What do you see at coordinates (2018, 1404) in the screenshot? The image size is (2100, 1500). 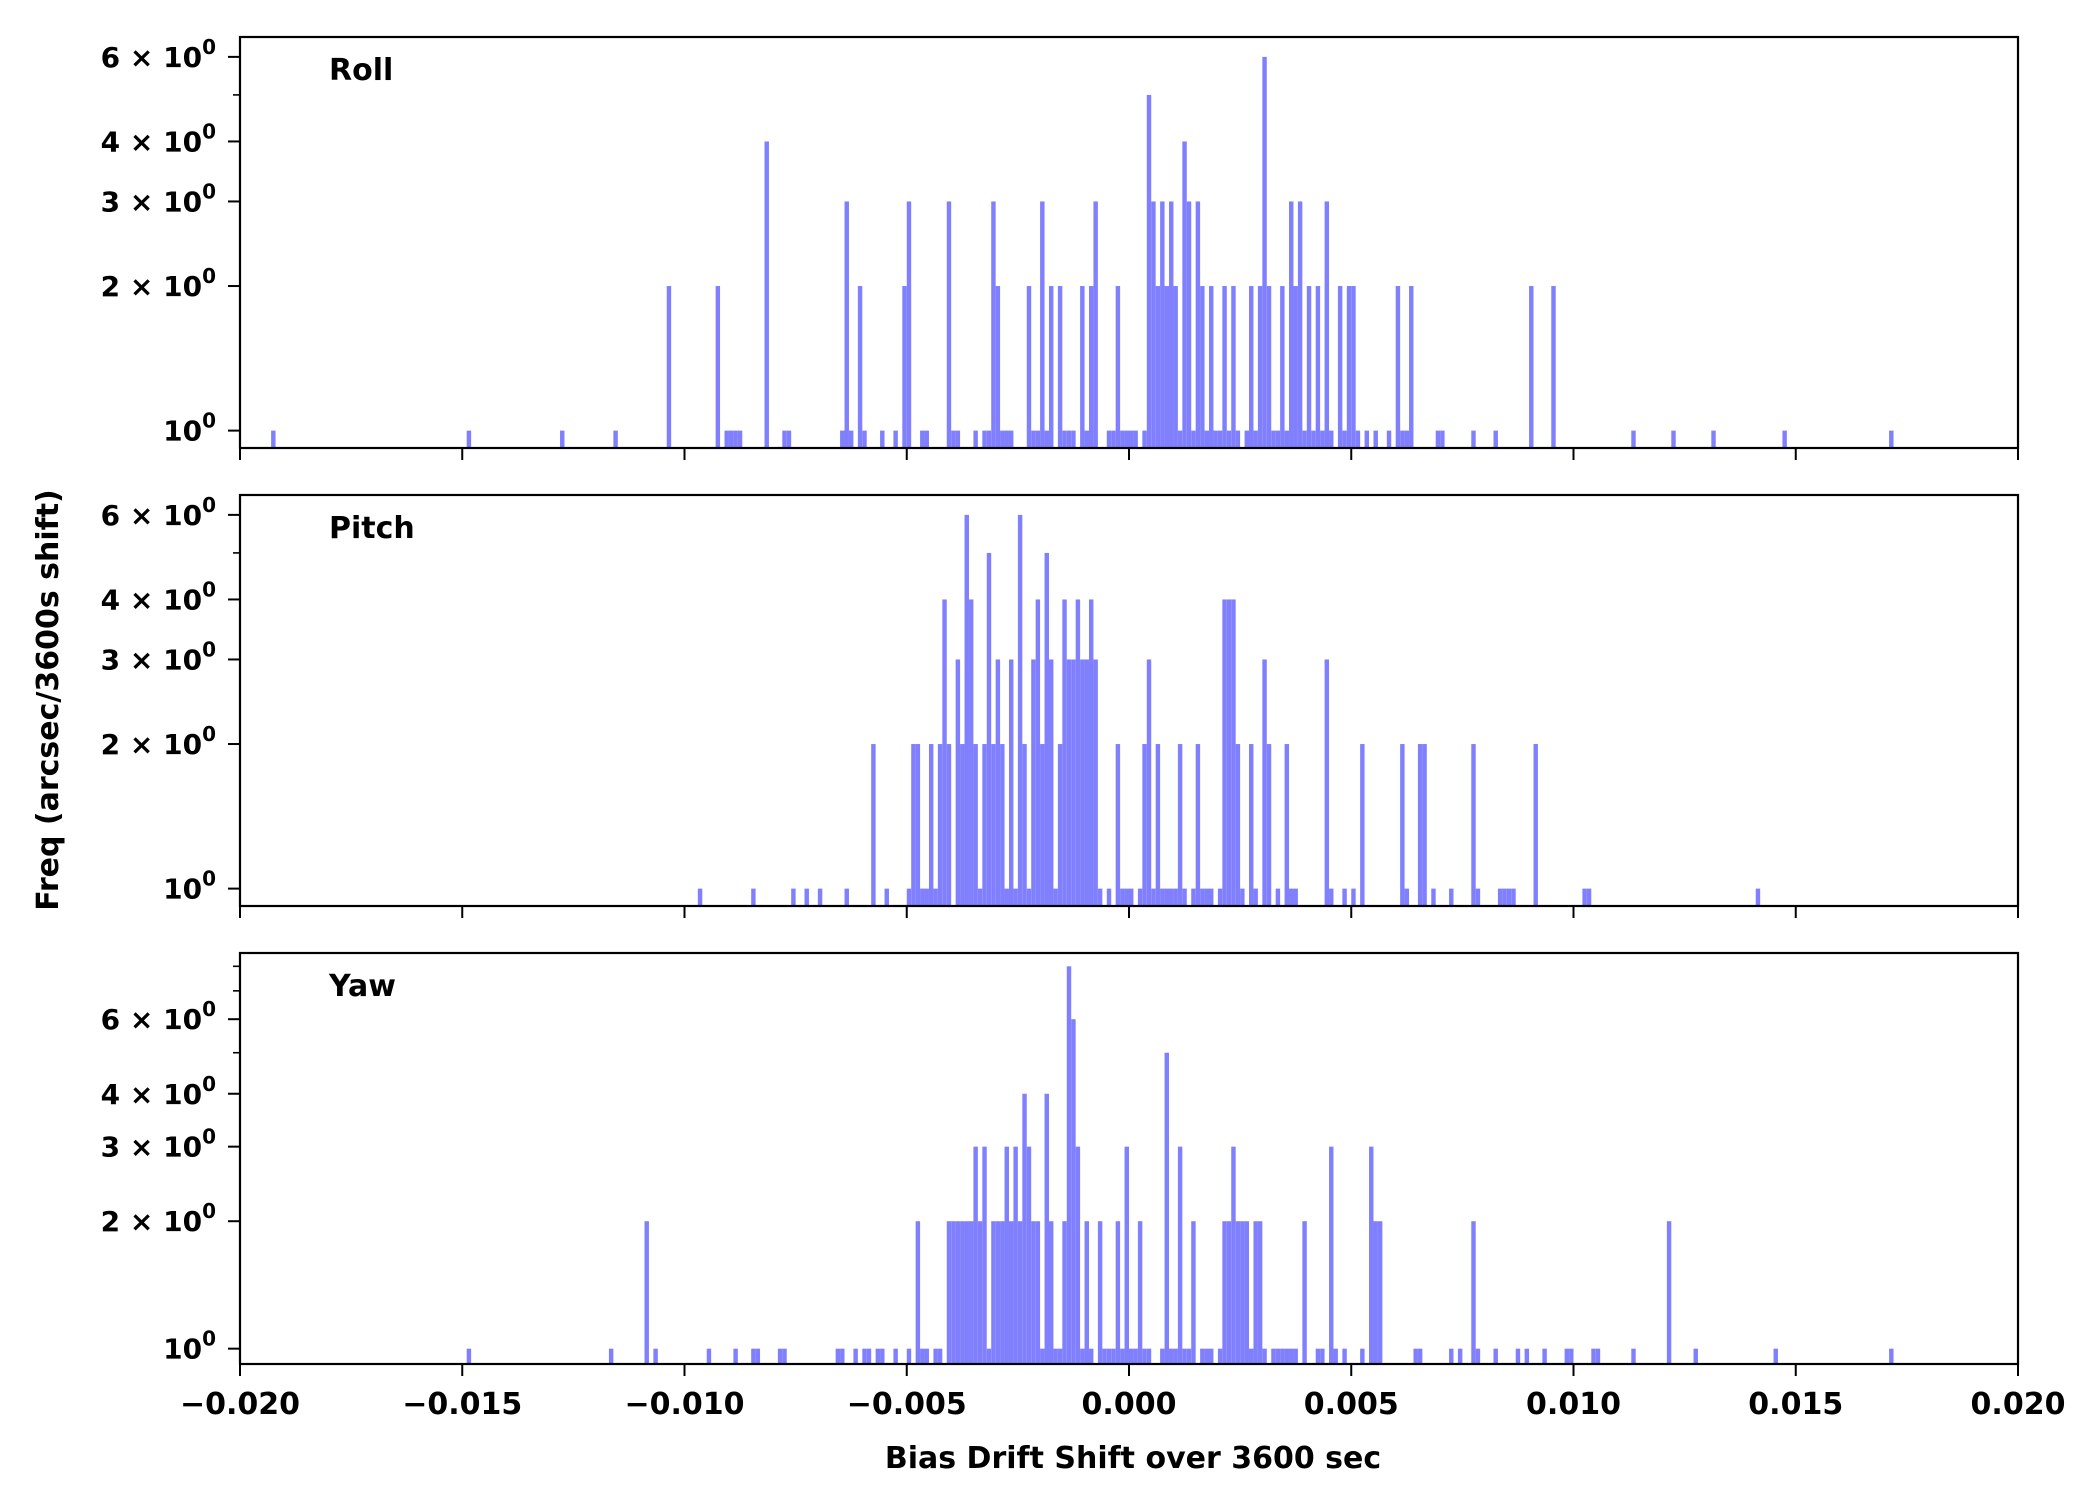 I see `x-tick-label: 0.020` at bounding box center [2018, 1404].